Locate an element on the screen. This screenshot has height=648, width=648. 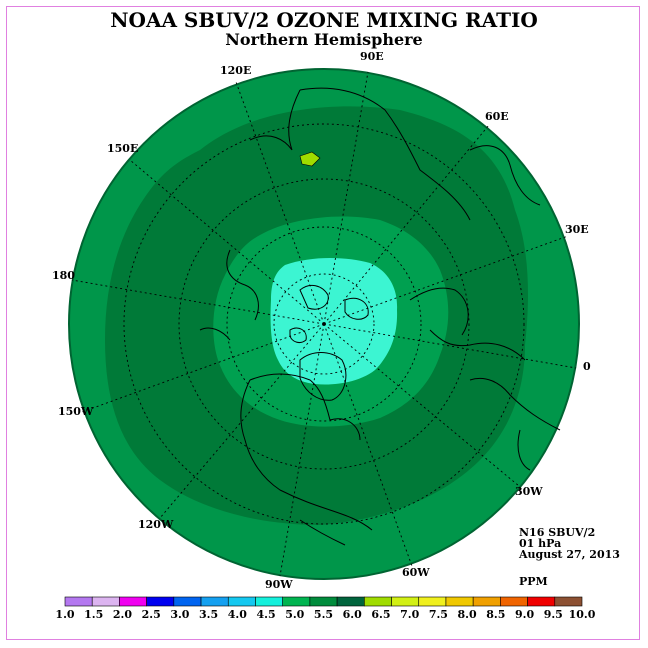
lon-label-0: 0 is located at coordinates (587, 366).